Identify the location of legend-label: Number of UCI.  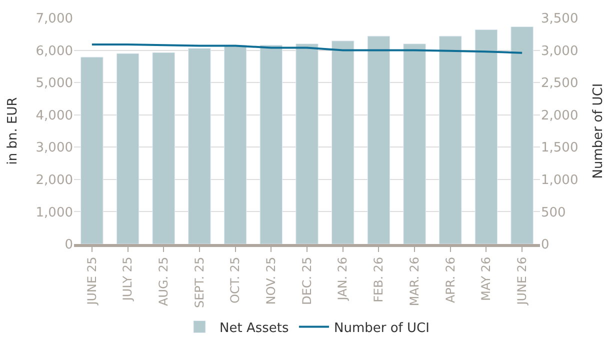
(382, 328).